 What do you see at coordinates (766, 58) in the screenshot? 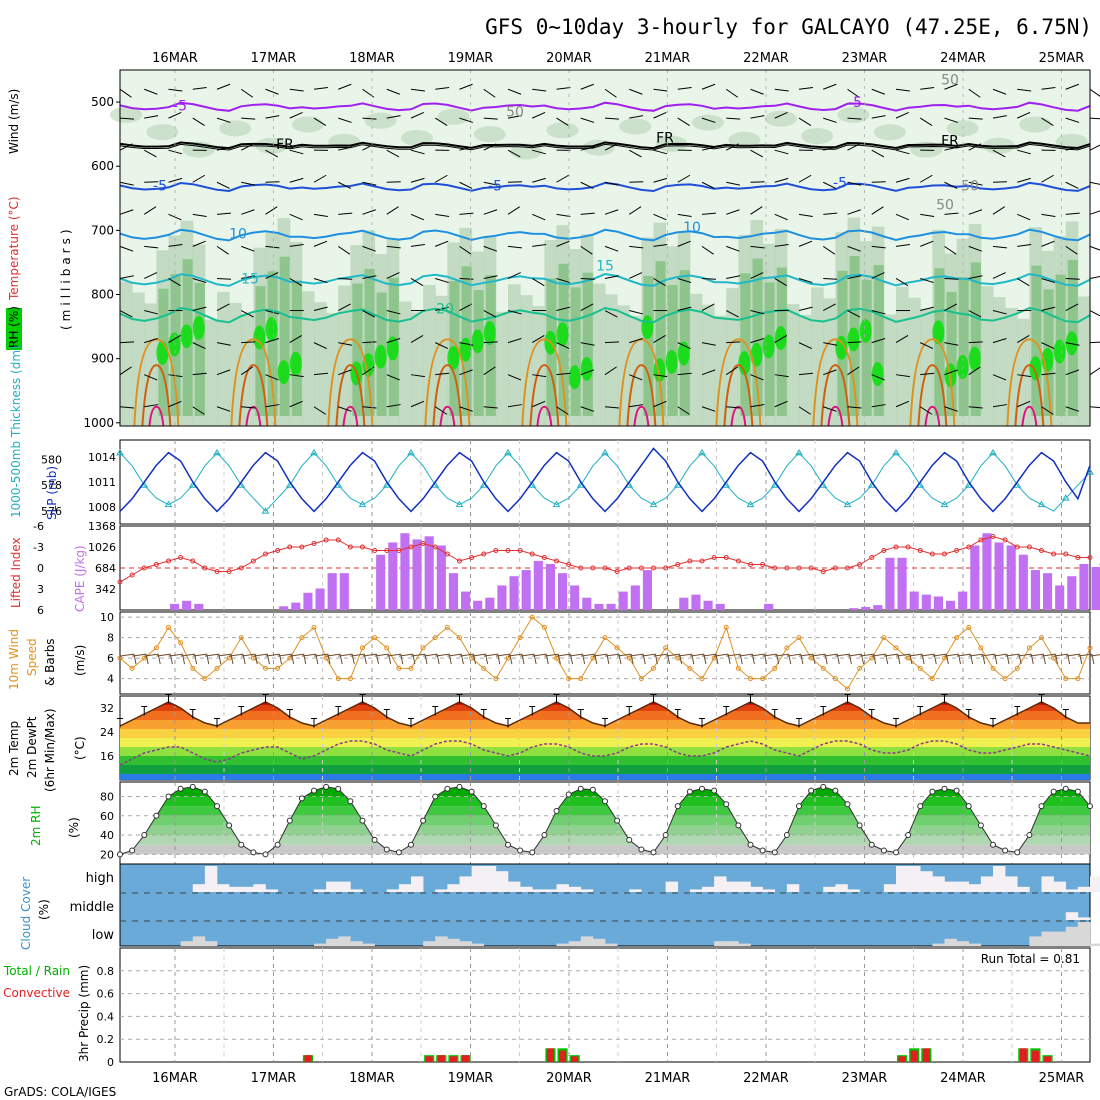
I see `date-label-top: 22MAR` at bounding box center [766, 58].